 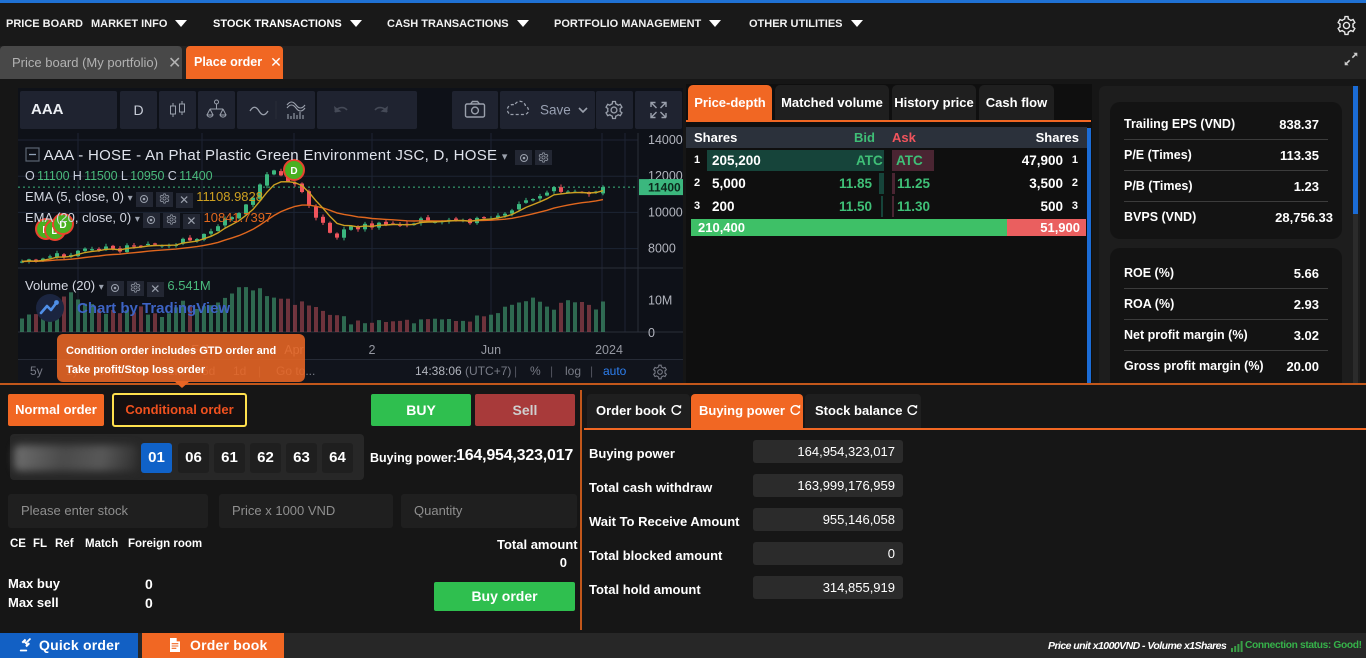 I want to click on svg-text: 0, so click(x=651, y=333).